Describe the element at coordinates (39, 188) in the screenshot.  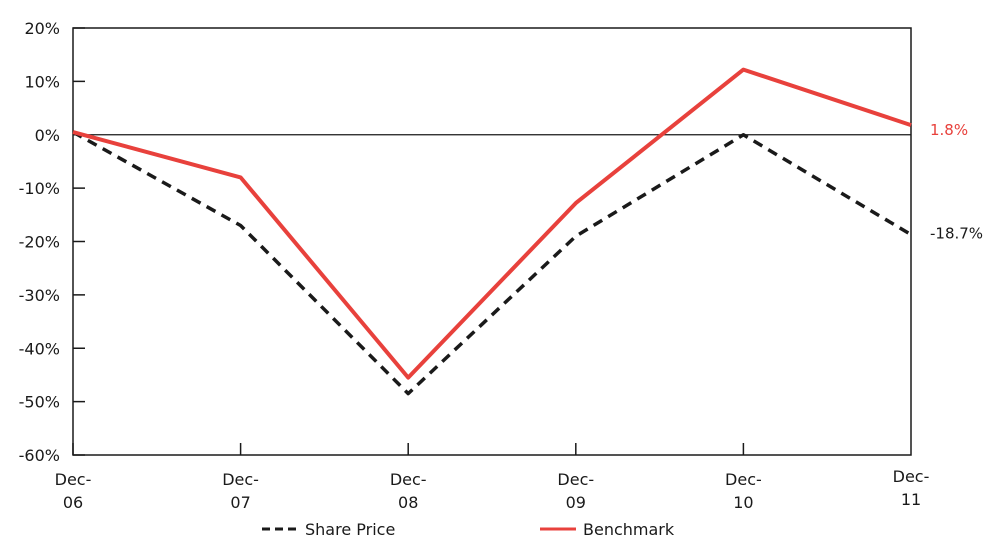
I see `y-tick-label: -10%` at that location.